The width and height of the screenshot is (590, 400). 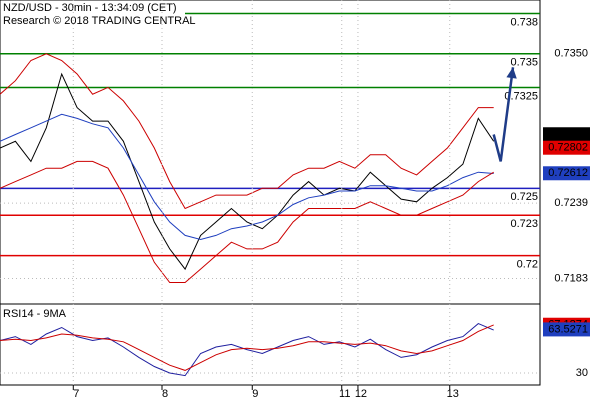 What do you see at coordinates (582, 373) in the screenshot?
I see `y-tick-label: 30` at bounding box center [582, 373].